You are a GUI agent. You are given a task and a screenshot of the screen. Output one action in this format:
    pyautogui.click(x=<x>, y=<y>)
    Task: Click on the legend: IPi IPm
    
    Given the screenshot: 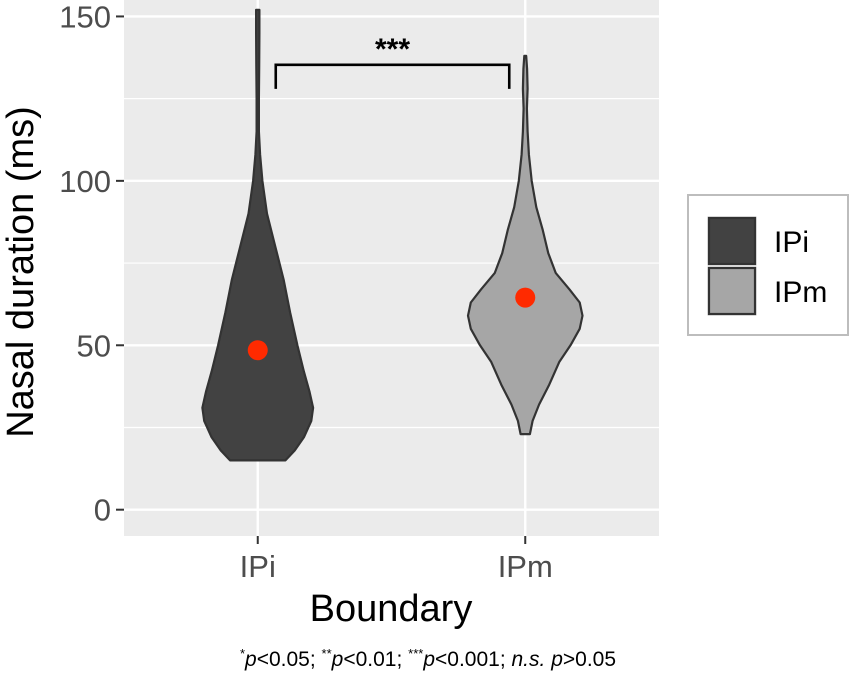 What is the action you would take?
    pyautogui.click(x=768, y=265)
    